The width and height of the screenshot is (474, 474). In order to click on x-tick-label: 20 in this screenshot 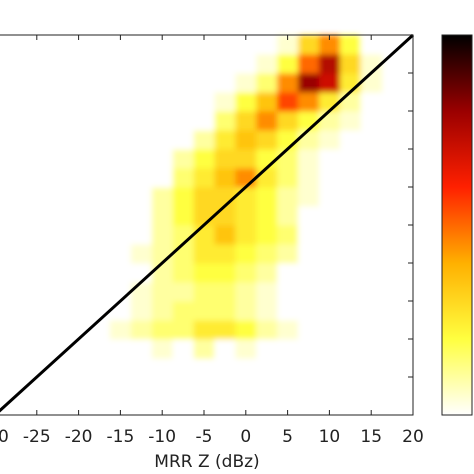, I will do `click(413, 437)`.